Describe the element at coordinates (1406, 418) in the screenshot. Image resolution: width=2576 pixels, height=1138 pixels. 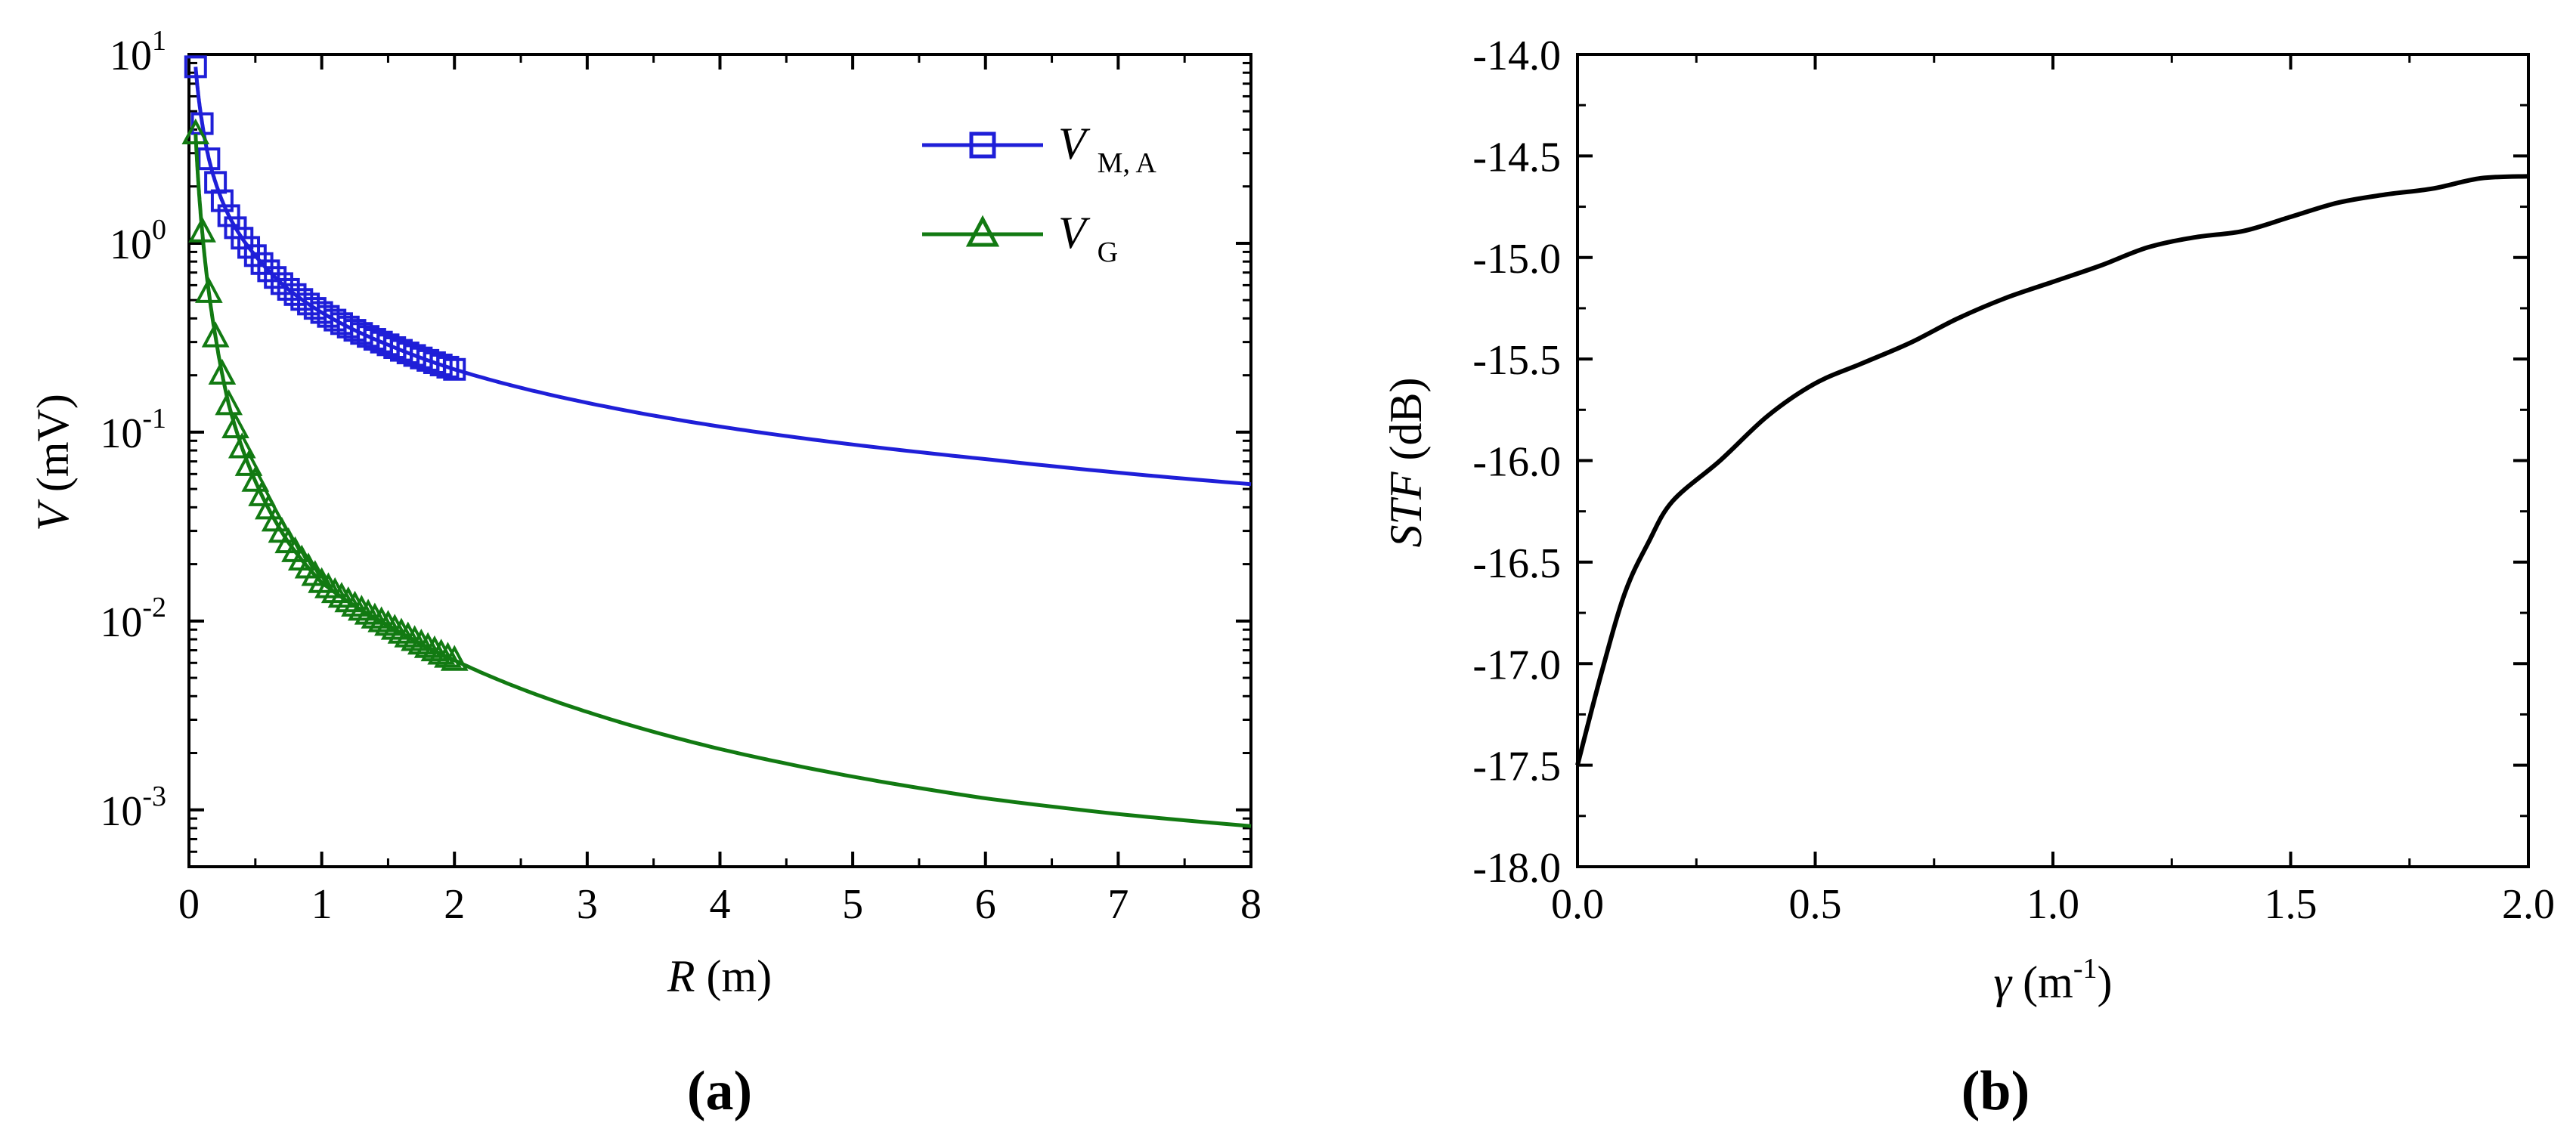
I see `panel-b-y-axis-unit: (dB)` at that location.